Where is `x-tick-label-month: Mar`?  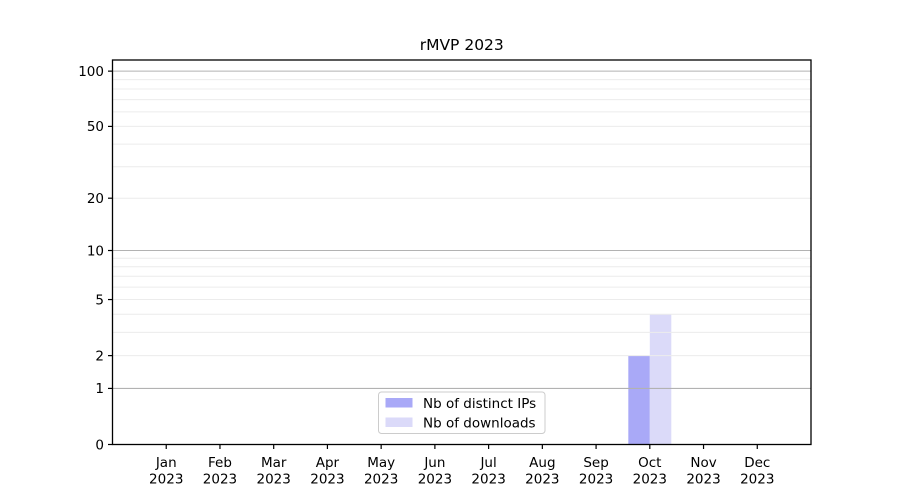 x-tick-label-month: Mar is located at coordinates (274, 463).